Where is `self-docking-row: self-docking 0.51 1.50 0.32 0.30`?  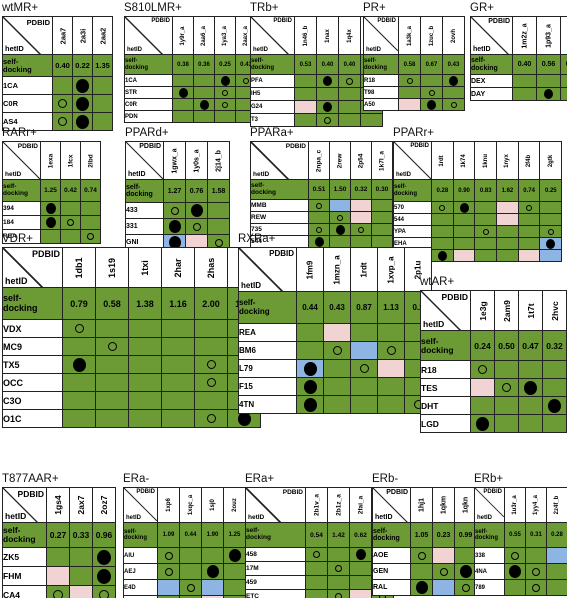 self-docking-row: self-docking 0.51 1.50 0.32 0.30 is located at coordinates (321, 189).